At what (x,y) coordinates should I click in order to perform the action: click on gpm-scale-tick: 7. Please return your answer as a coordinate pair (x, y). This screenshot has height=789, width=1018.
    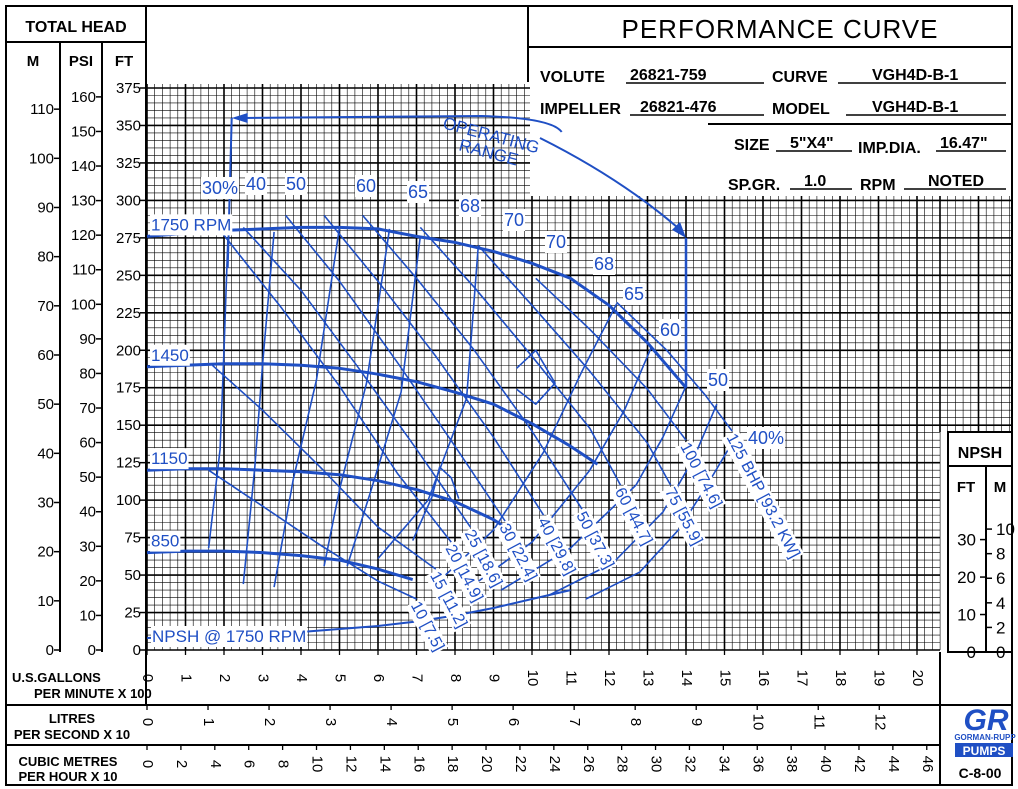
    Looking at the image, I should click on (417, 678).